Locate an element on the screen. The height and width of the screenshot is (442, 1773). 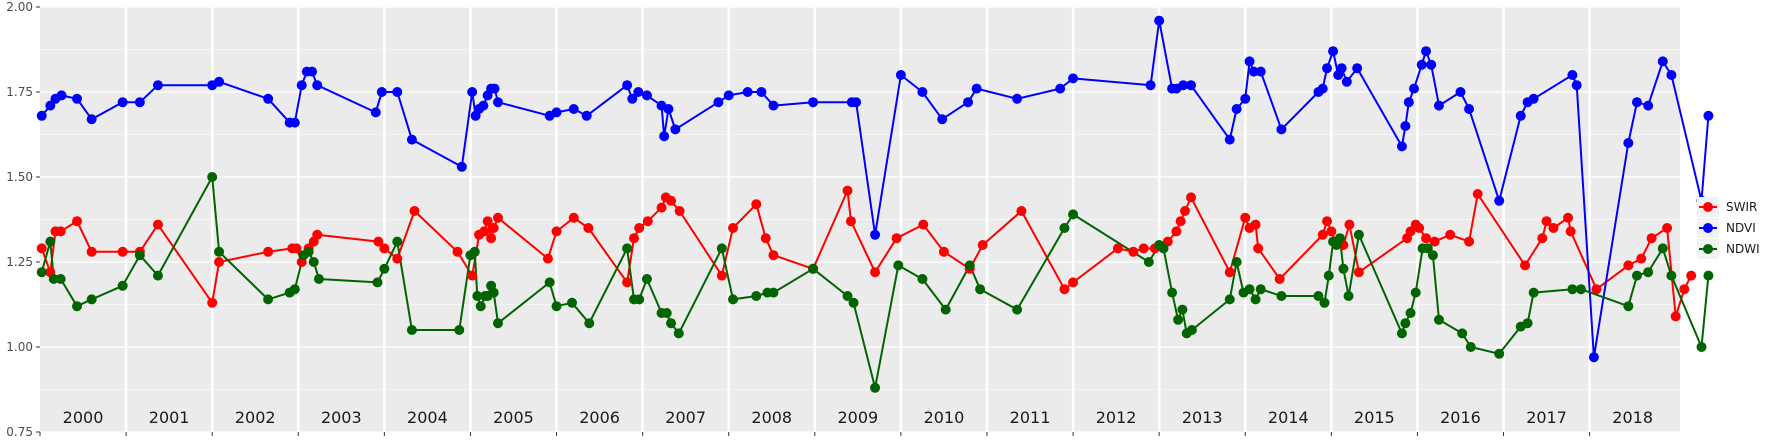
year-label: 2005 is located at coordinates (513, 417).